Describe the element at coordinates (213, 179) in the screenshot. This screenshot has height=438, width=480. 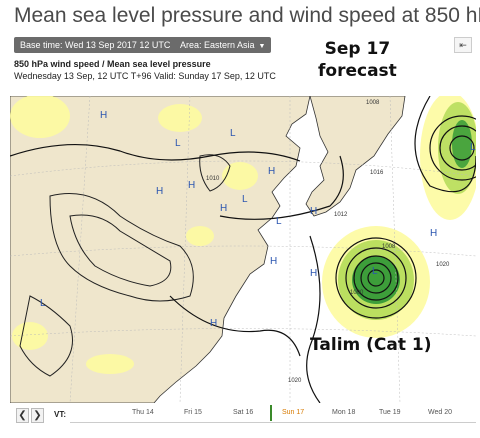
I see `isobar-value: 1010` at that location.